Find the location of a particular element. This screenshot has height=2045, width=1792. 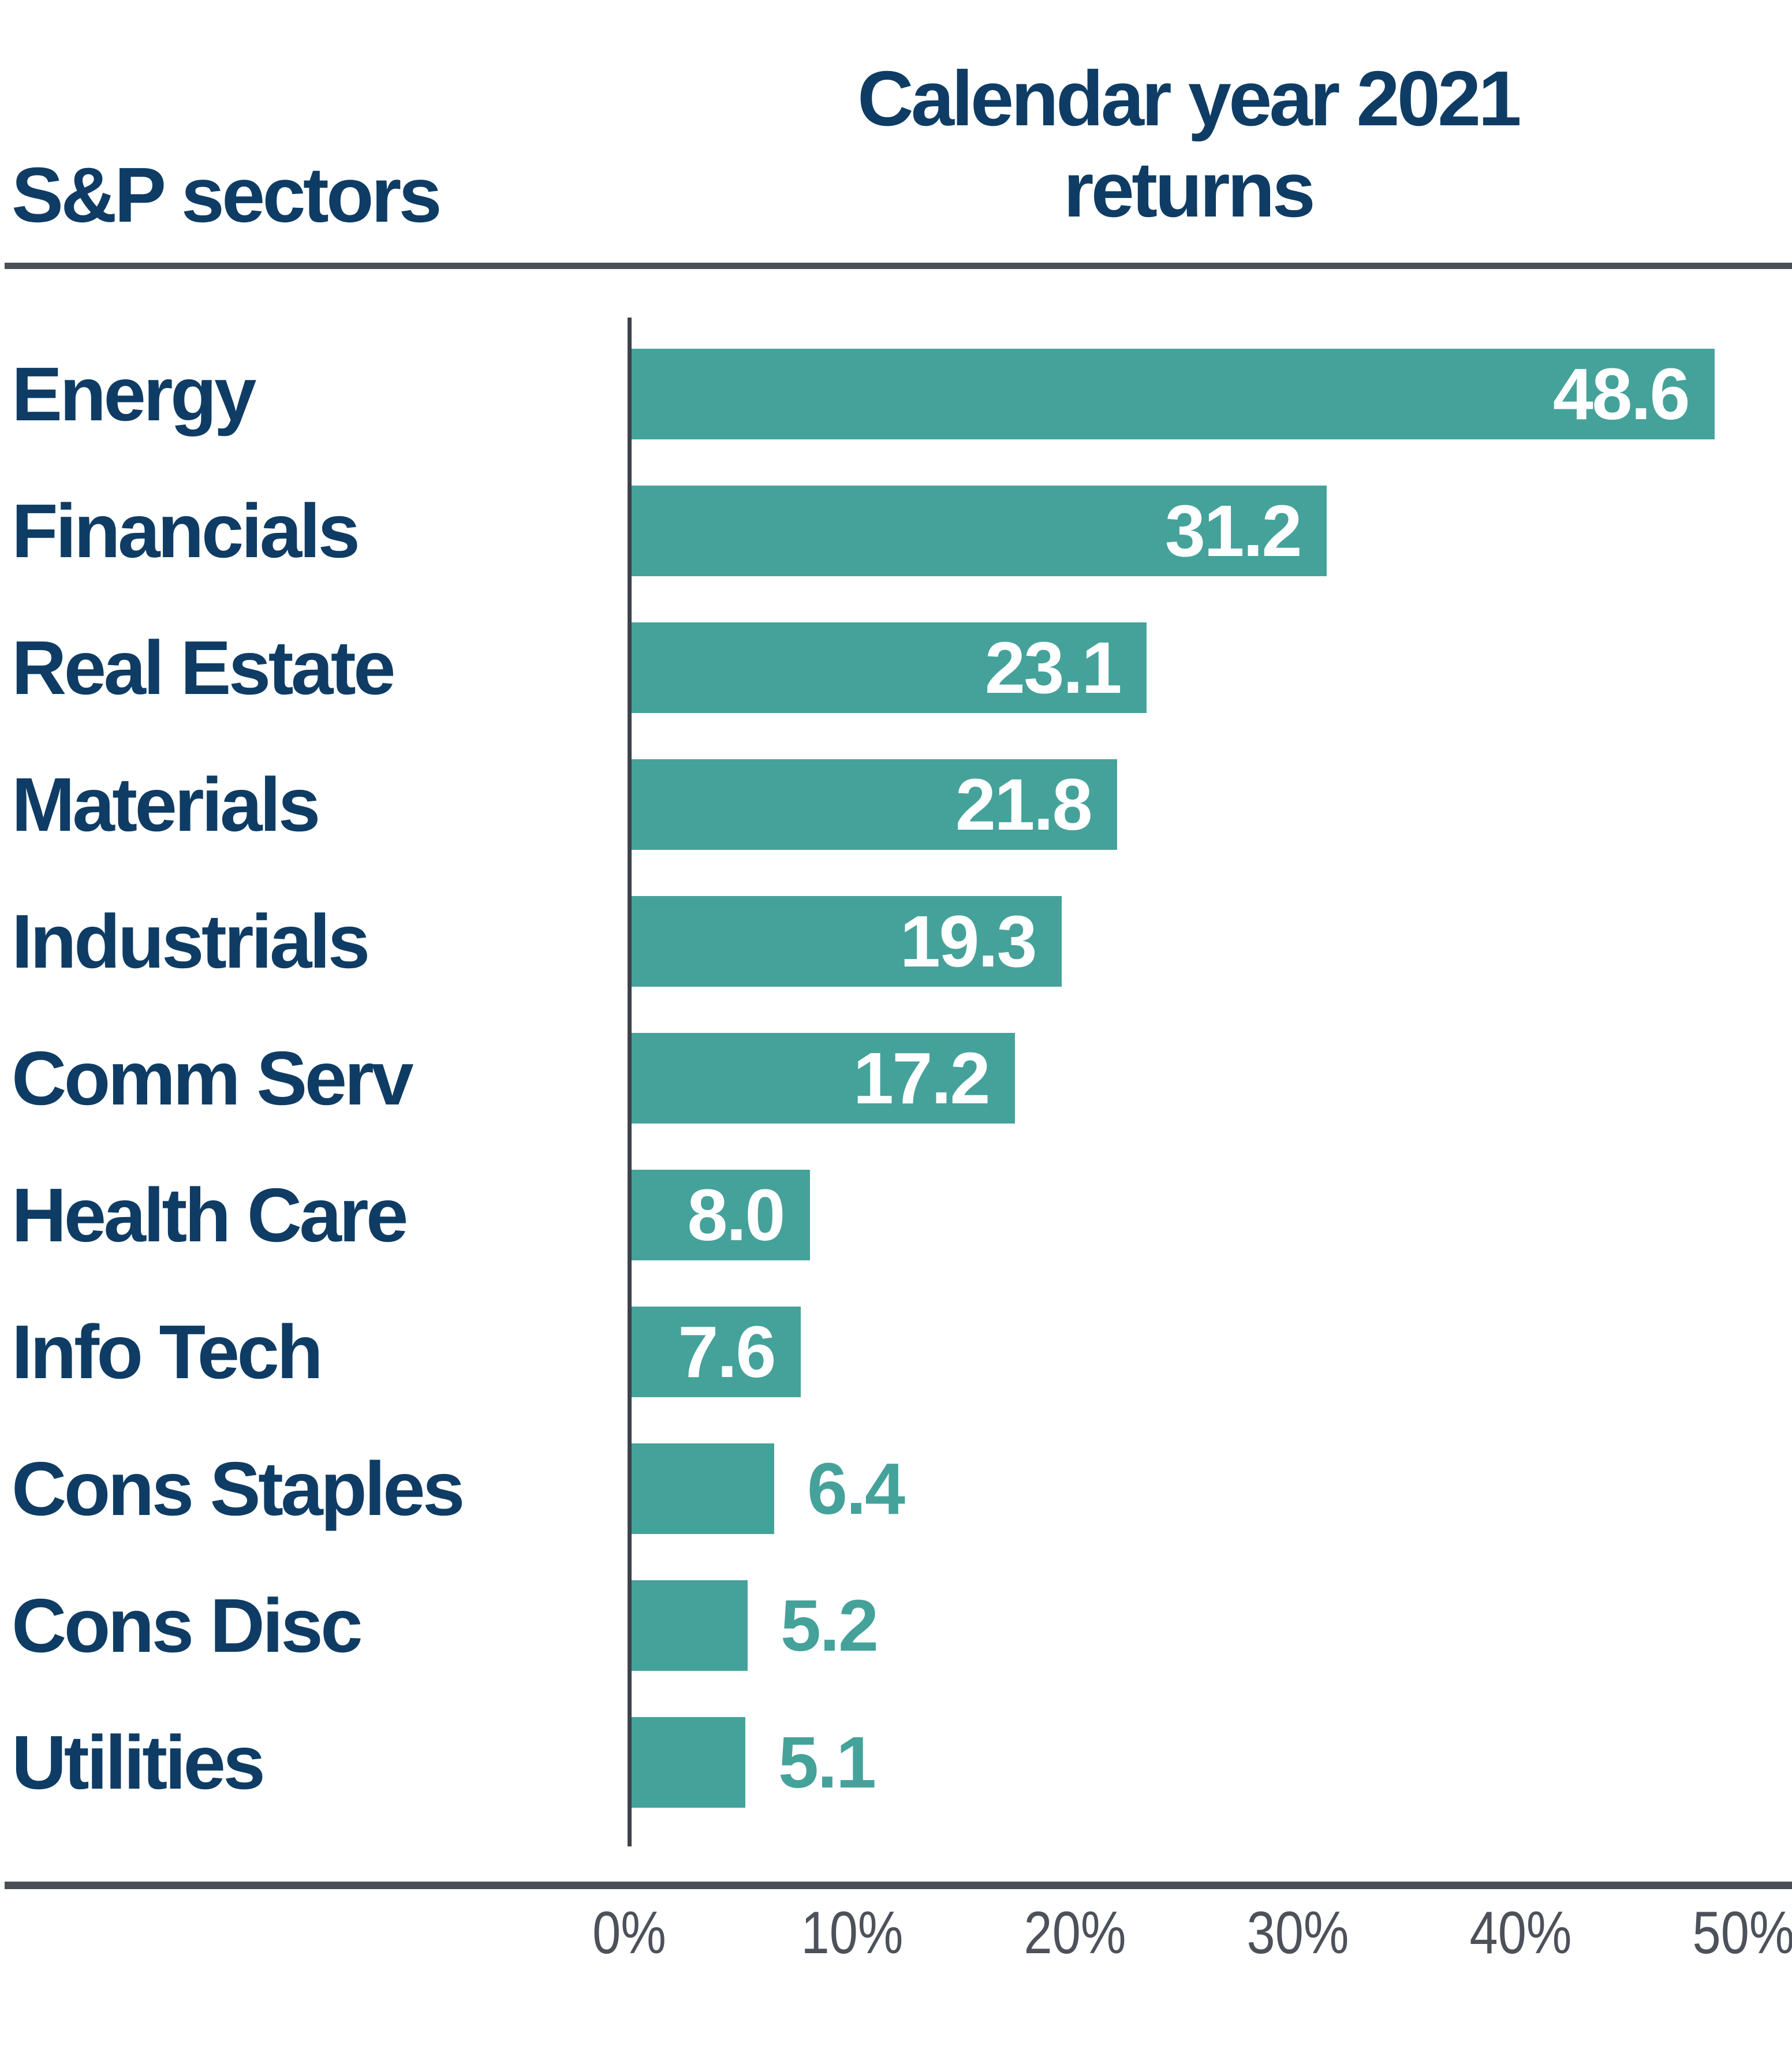

bar-value-label: 8.0 is located at coordinates (736, 1215).